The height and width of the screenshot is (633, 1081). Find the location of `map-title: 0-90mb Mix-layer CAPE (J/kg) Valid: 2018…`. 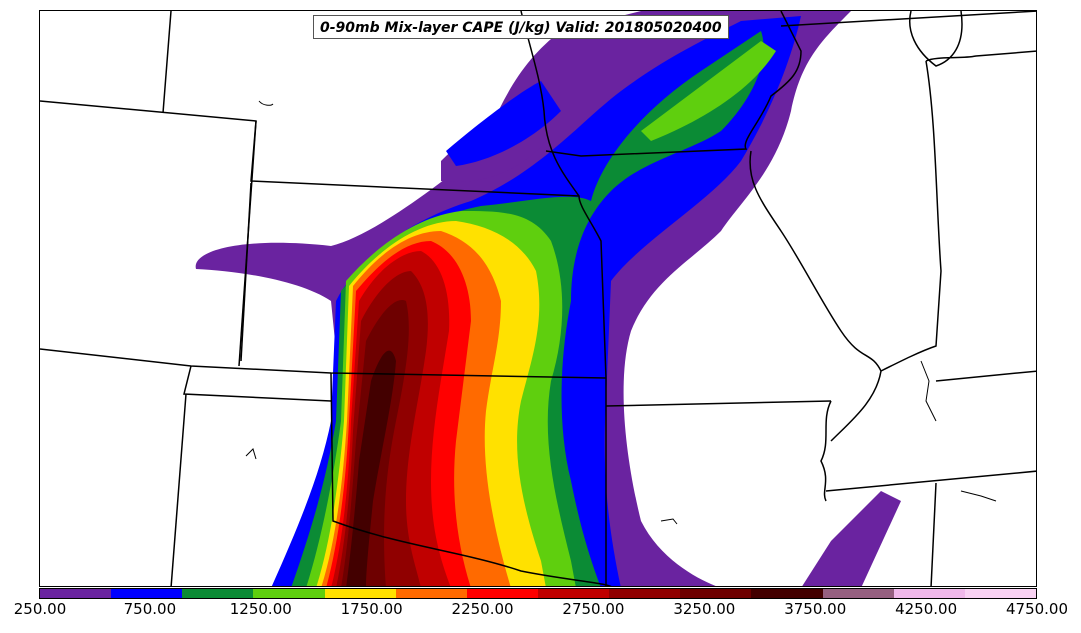

map-title: 0-90mb Mix-layer CAPE (J/kg) Valid: 2018… is located at coordinates (521, 27).